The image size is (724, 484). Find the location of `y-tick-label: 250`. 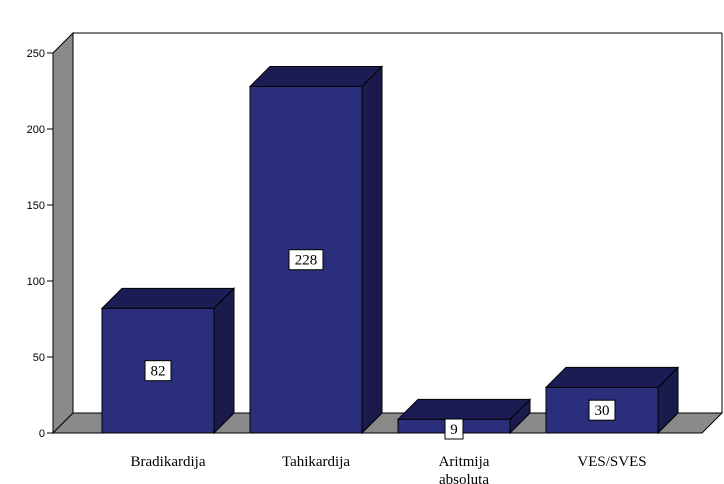

y-tick-label: 250 is located at coordinates (36, 54).